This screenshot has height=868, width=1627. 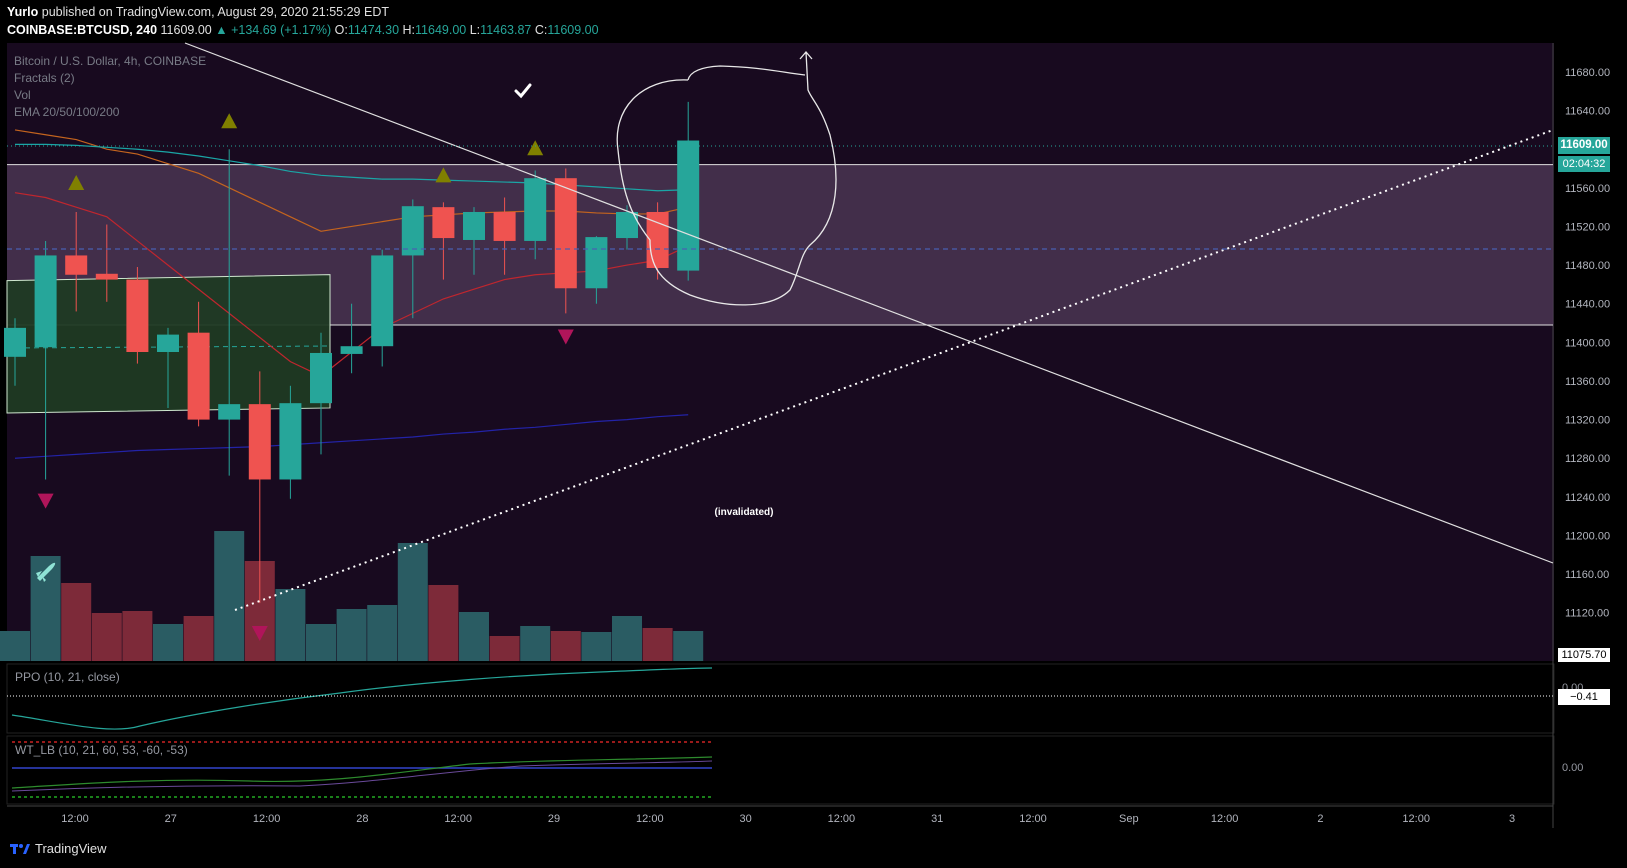 What do you see at coordinates (1587, 536) in the screenshot?
I see `price-tick-label: 11200.00` at bounding box center [1587, 536].